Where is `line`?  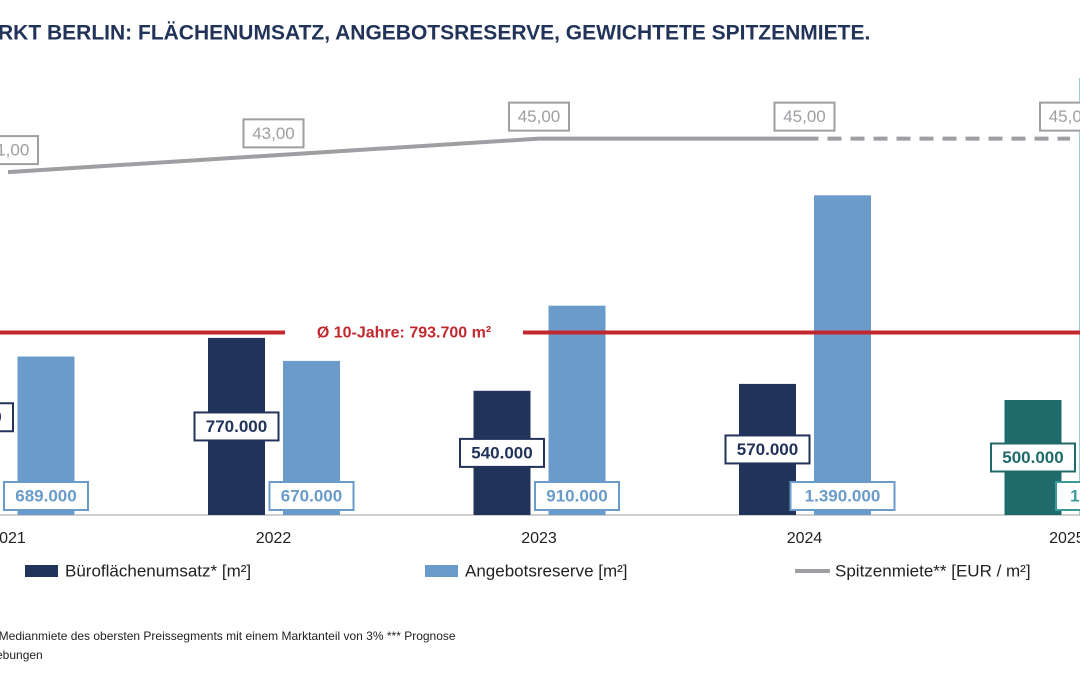
line is located at coordinates (406, 155).